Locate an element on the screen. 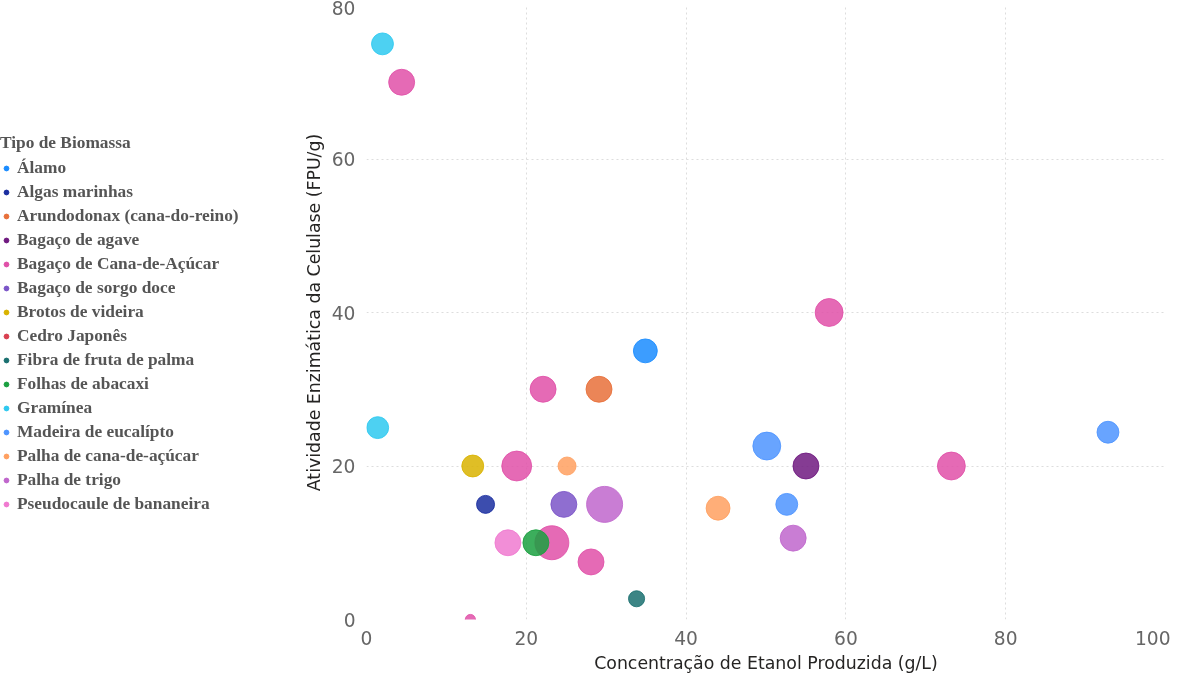  legend-title: Tipo de Biomassa is located at coordinates (66, 143).